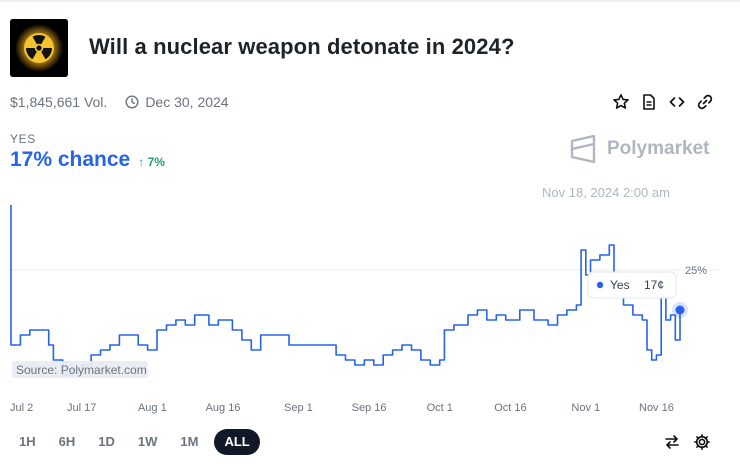 This screenshot has width=740, height=468. I want to click on end-date: Dec 30, 2024, so click(177, 102).